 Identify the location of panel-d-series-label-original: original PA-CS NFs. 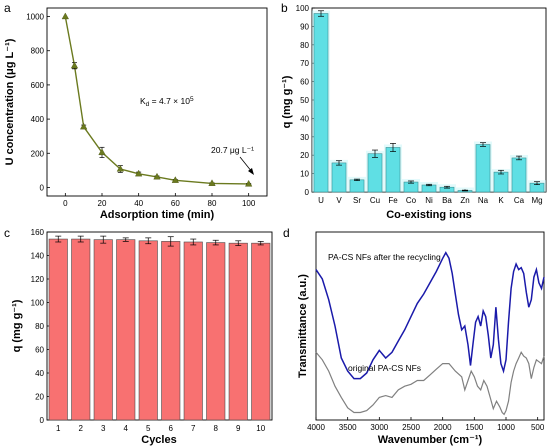
(384, 368).